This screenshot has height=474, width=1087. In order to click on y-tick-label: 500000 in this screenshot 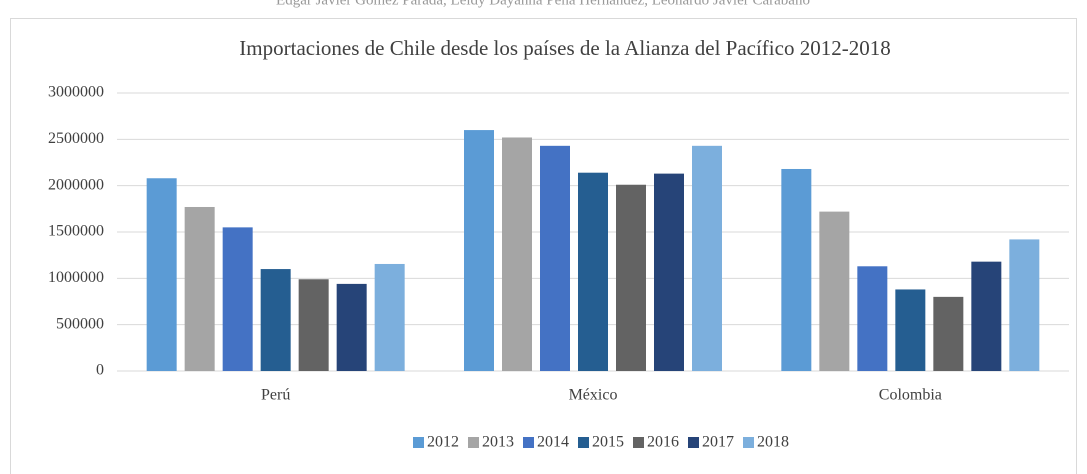, I will do `click(80, 323)`.